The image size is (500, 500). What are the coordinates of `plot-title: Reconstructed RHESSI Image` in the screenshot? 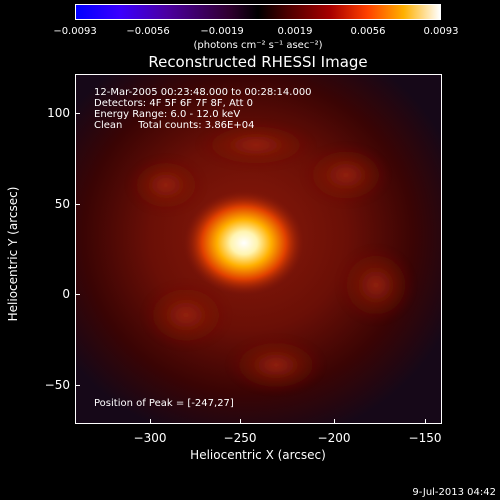 It's located at (258, 62).